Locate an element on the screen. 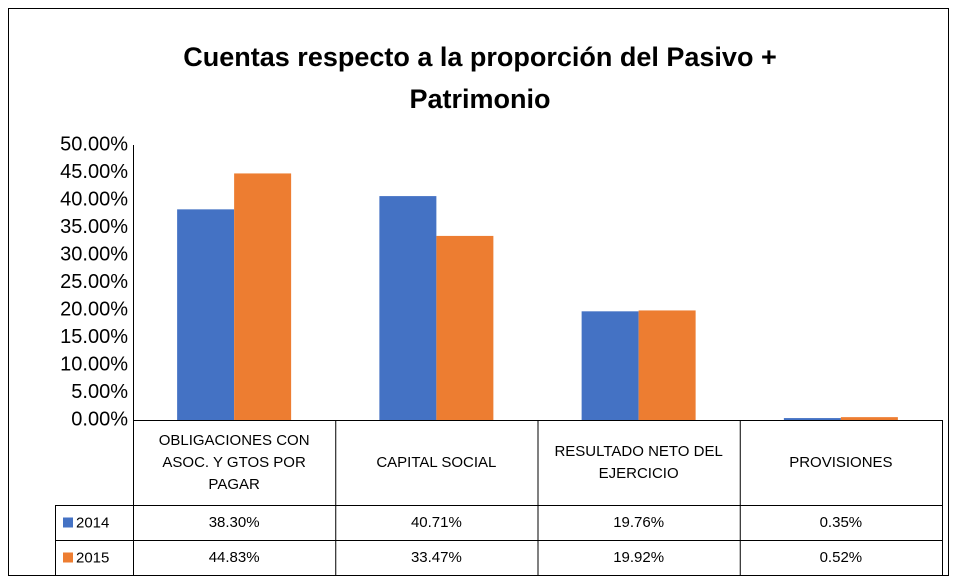  data-table-value: 19.76% is located at coordinates (639, 522).